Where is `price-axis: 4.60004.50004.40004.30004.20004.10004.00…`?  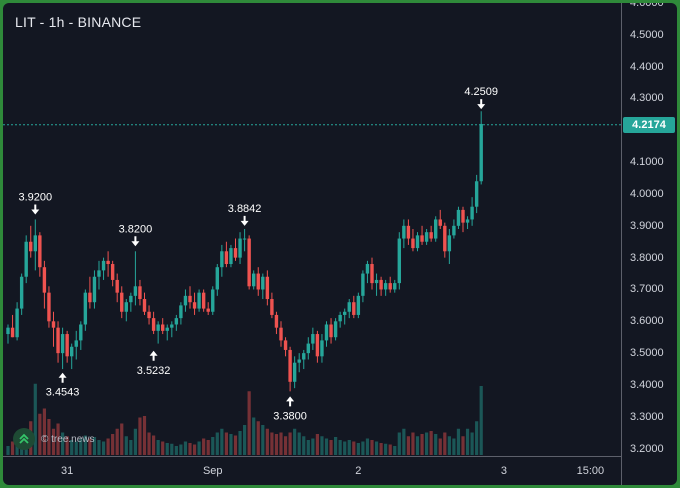
price-axis: 4.60004.50004.40004.30004.20004.10004.00… is located at coordinates (649, 244).